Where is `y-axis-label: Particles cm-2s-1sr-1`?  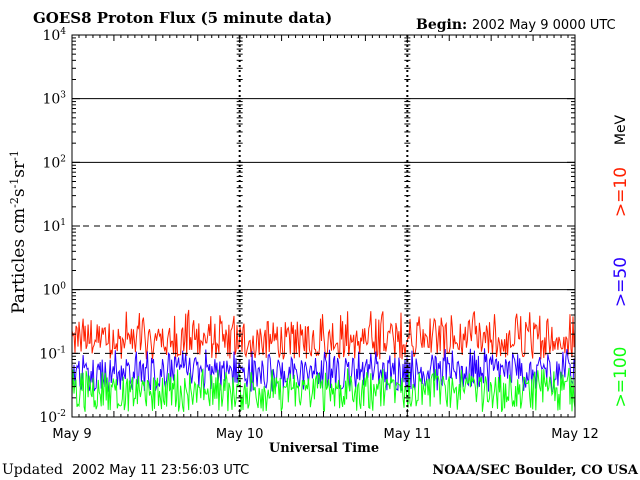
y-axis-label: Particles cm-2s-1sr-1 is located at coordinates (19, 232).